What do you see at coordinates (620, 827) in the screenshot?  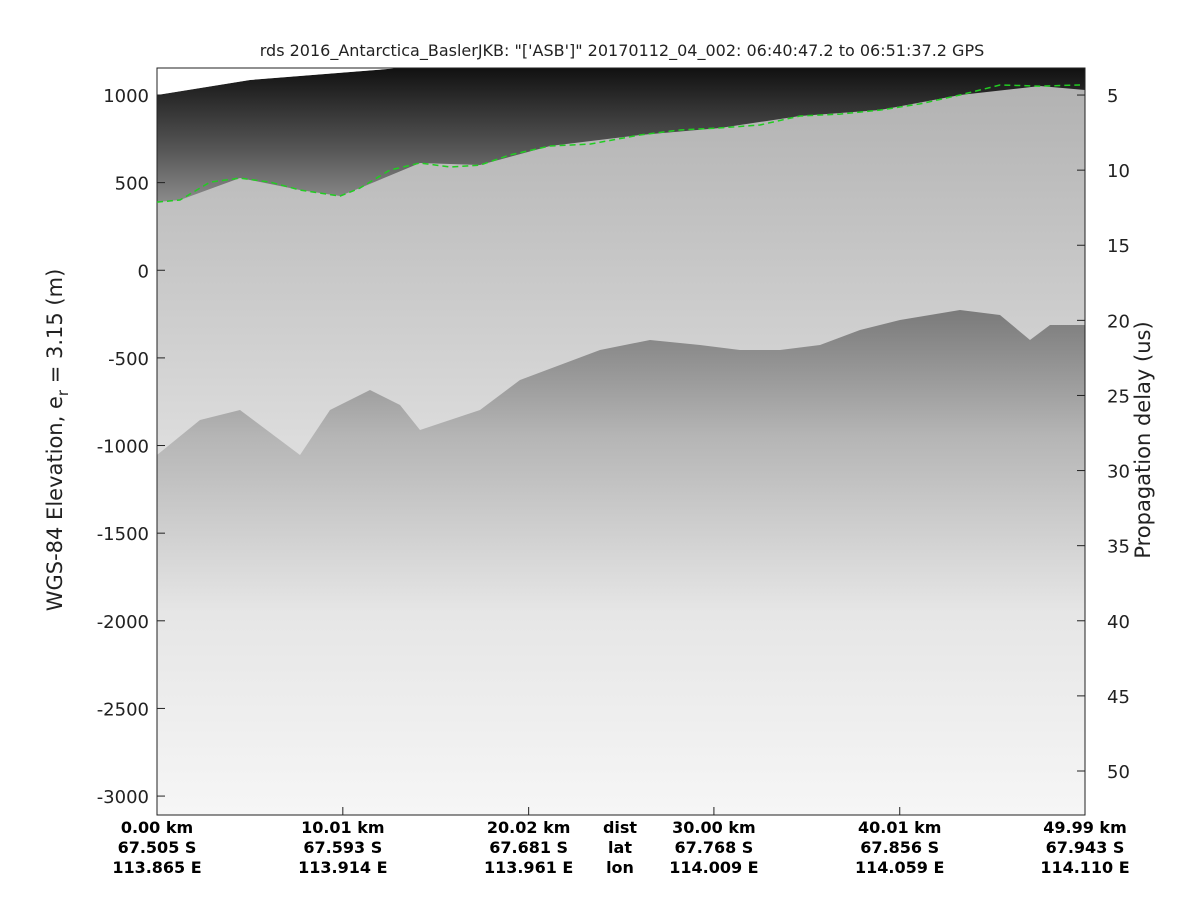 I see `row-name: dist` at bounding box center [620, 827].